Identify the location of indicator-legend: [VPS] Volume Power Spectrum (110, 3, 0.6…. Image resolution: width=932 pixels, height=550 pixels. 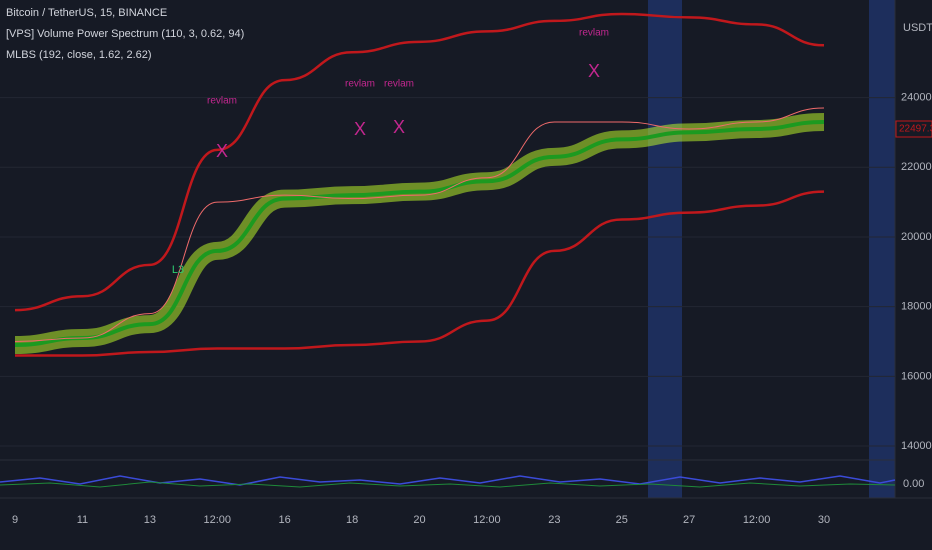
(125, 34).